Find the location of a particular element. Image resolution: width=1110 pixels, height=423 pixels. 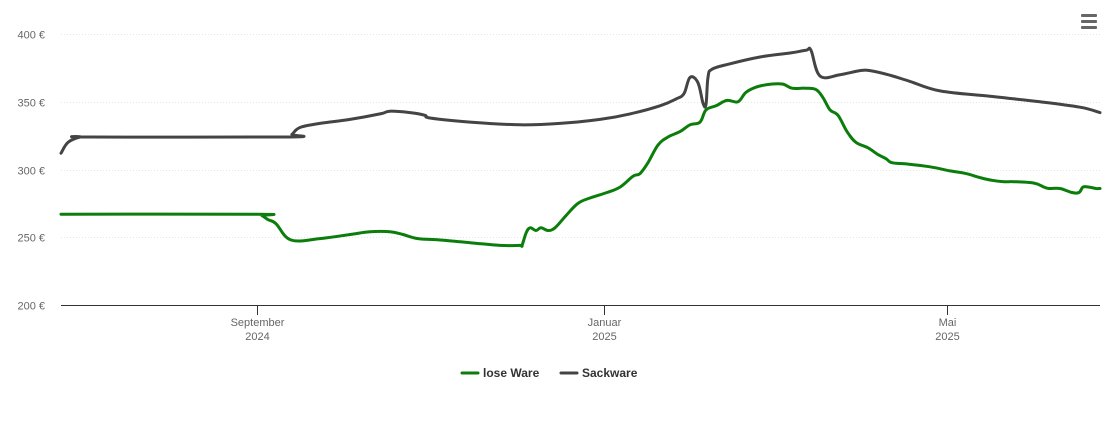

y-tick-label-350: 350 € is located at coordinates (31, 104).